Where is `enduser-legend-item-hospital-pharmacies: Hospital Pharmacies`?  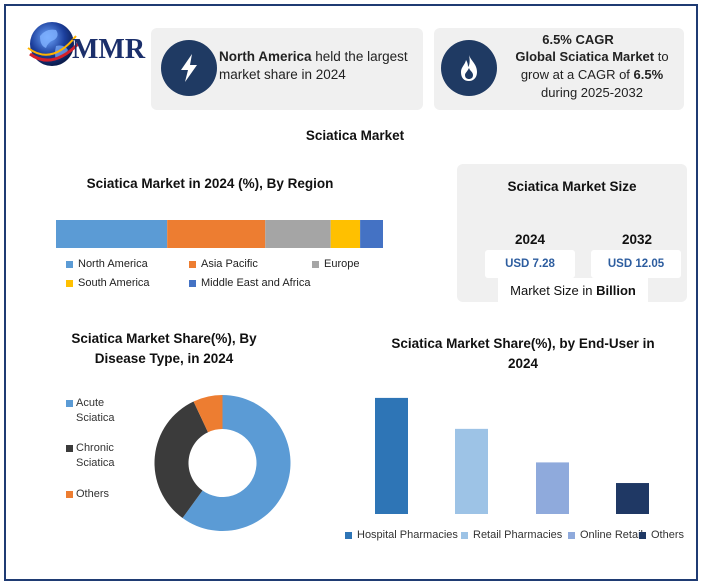 enduser-legend-item-hospital-pharmacies: Hospital Pharmacies is located at coordinates (401, 535).